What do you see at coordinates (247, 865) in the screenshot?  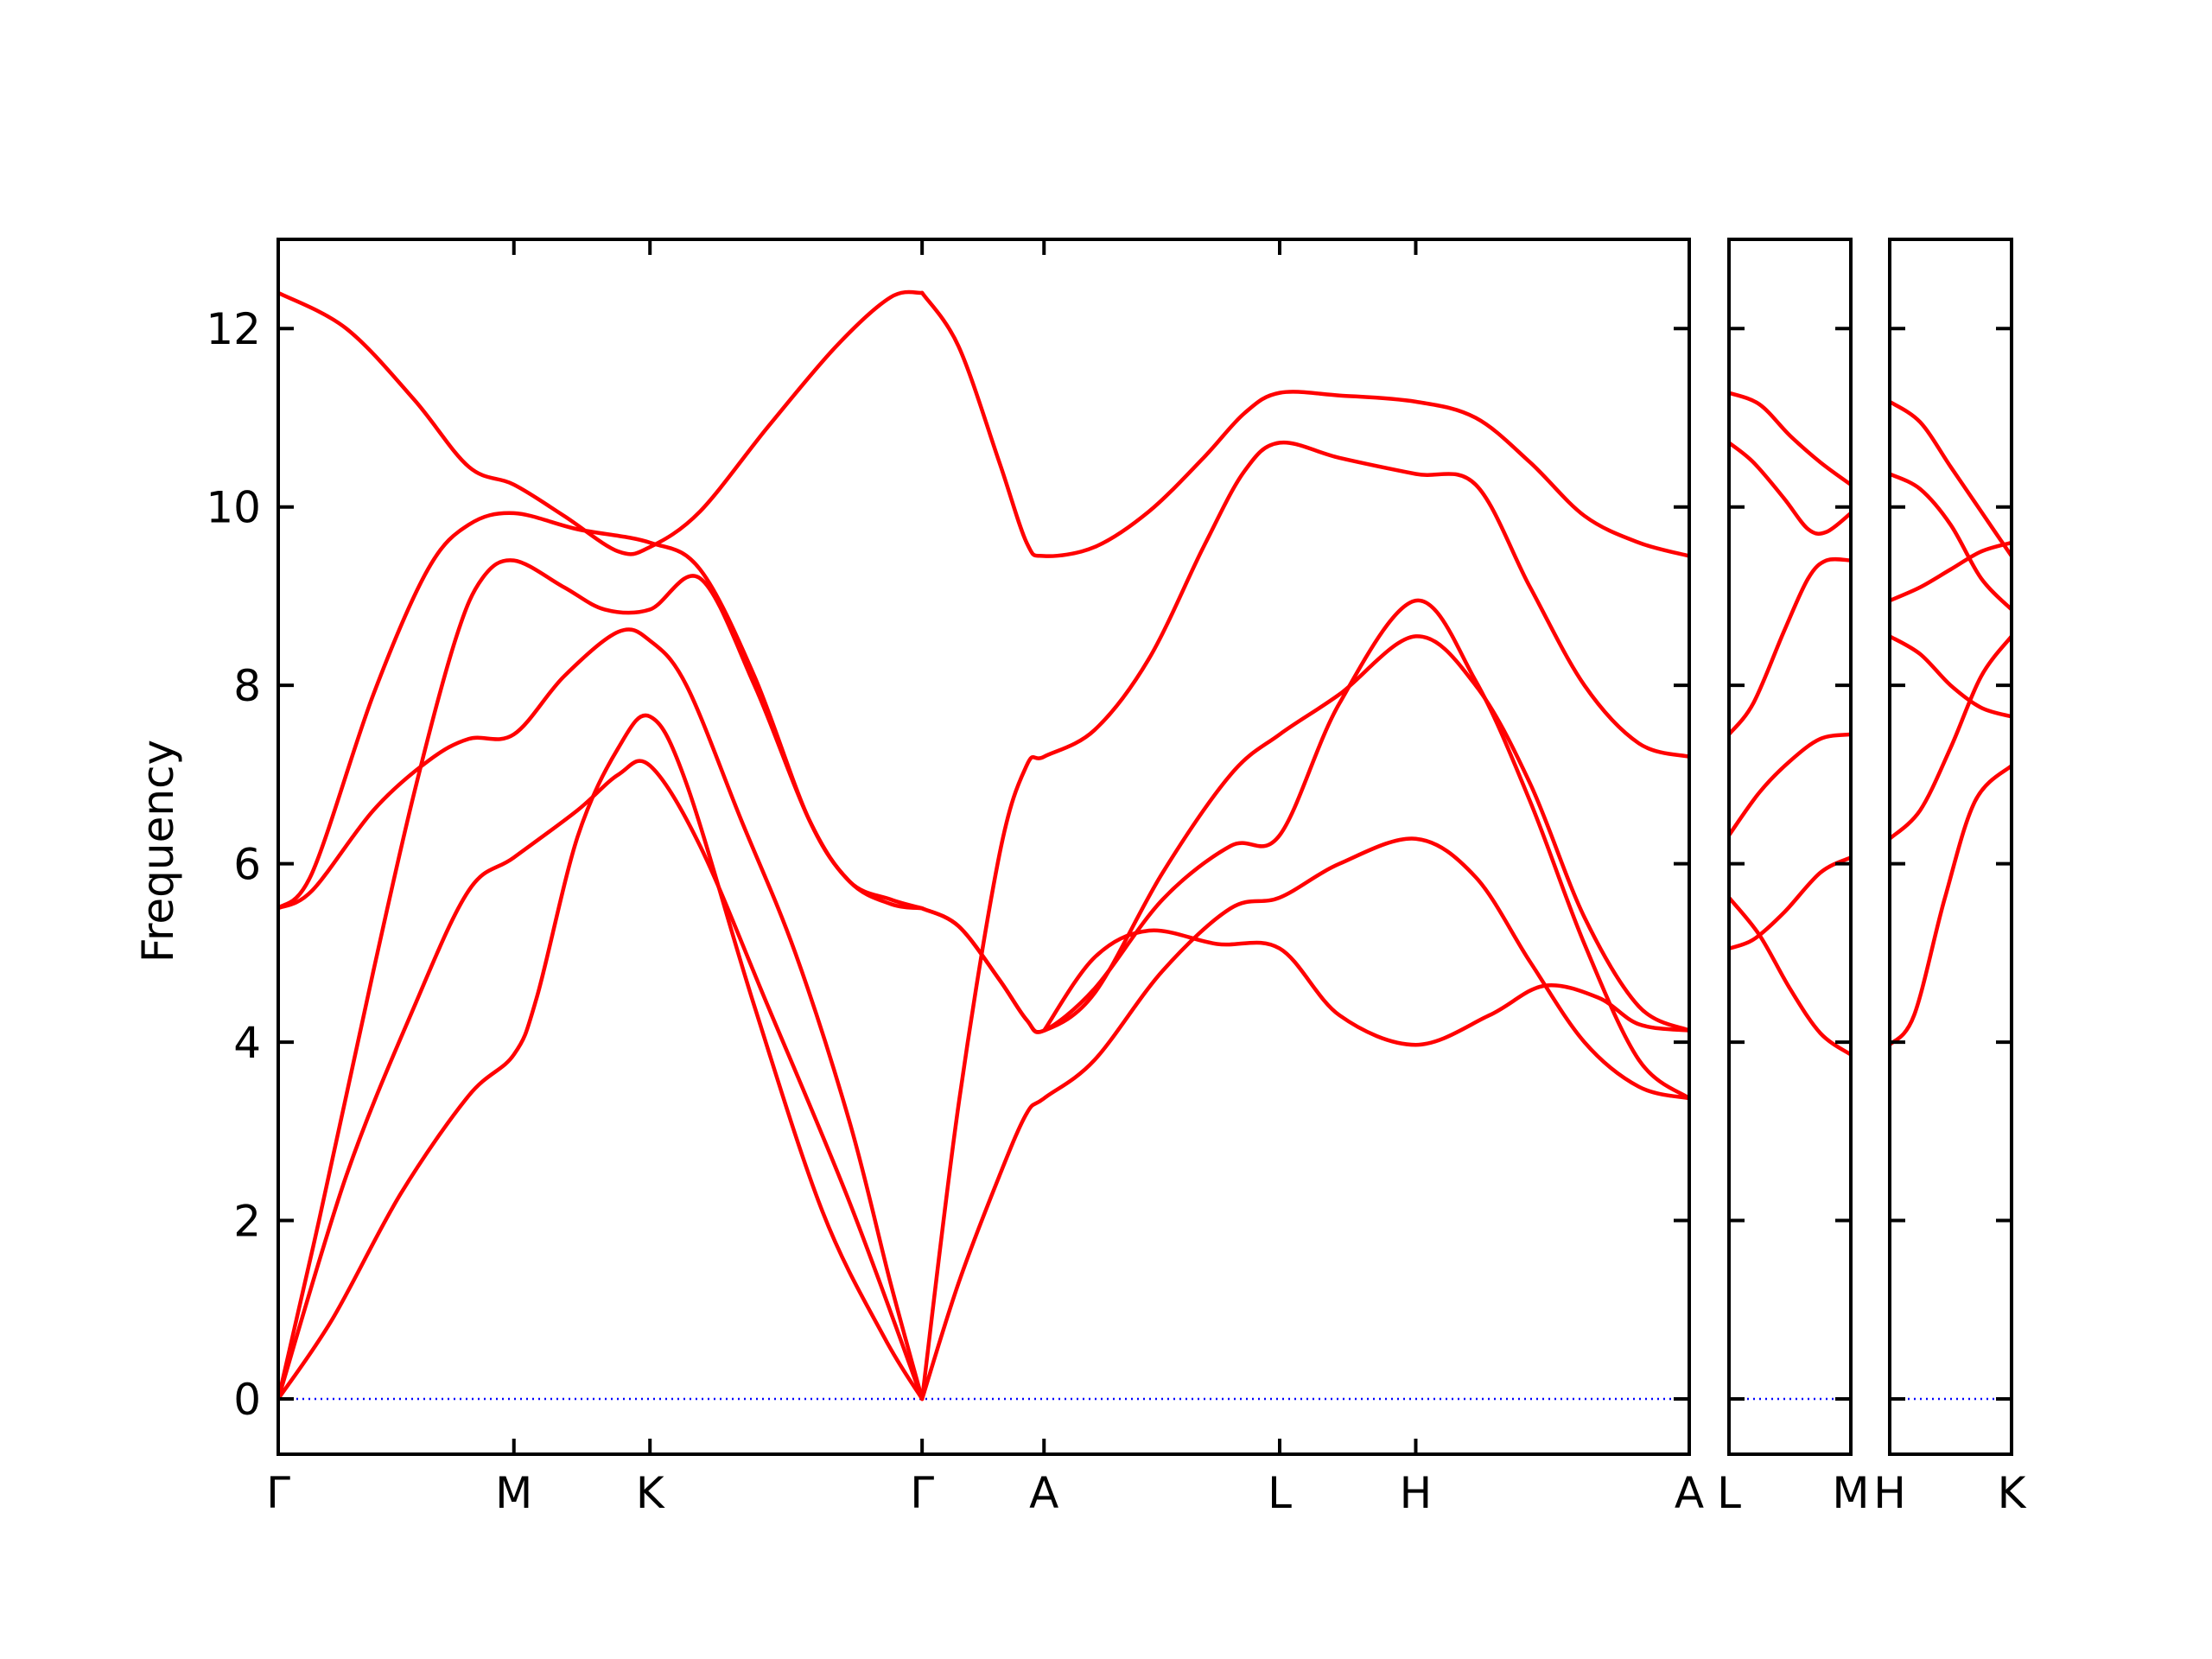 I see `y-tick-label: 6` at bounding box center [247, 865].